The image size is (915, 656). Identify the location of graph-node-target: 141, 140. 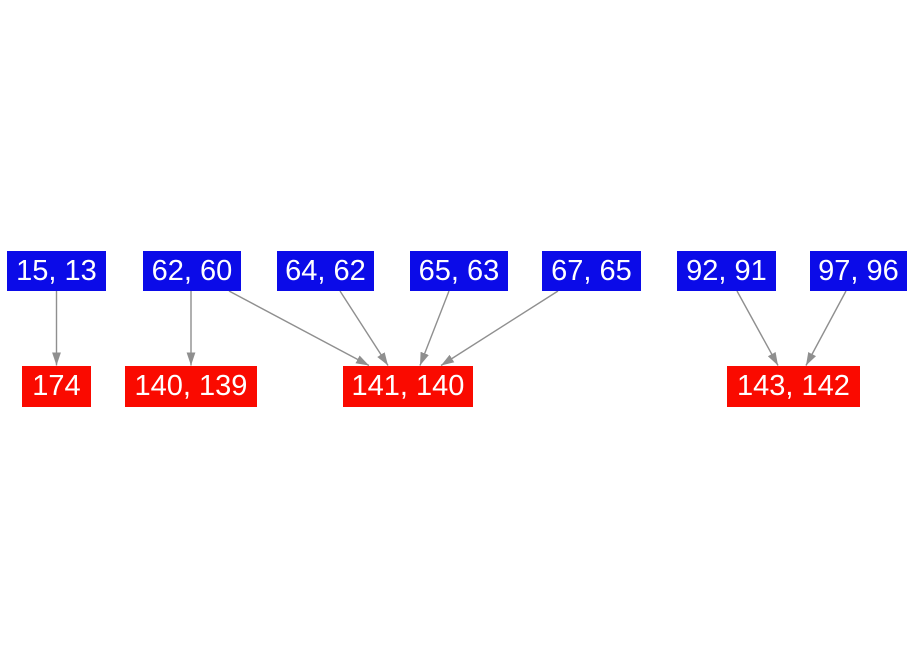
(408, 386).